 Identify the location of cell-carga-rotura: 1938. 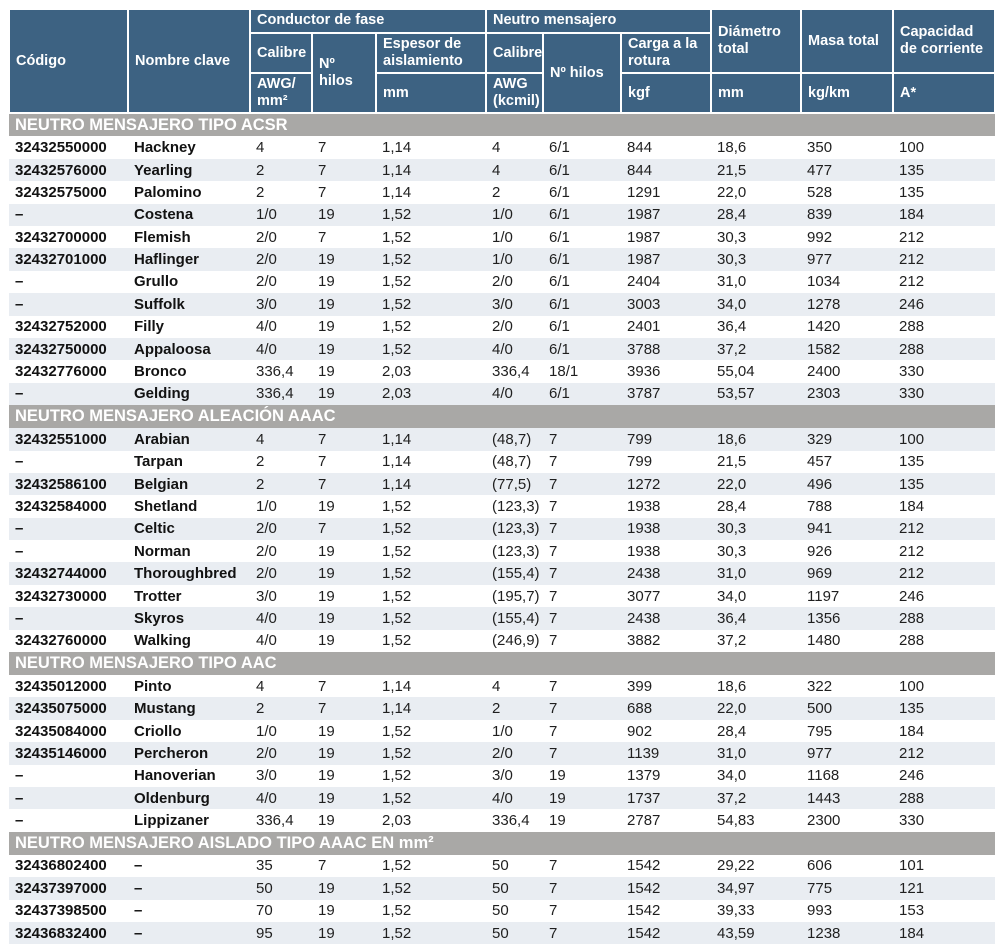
(666, 529).